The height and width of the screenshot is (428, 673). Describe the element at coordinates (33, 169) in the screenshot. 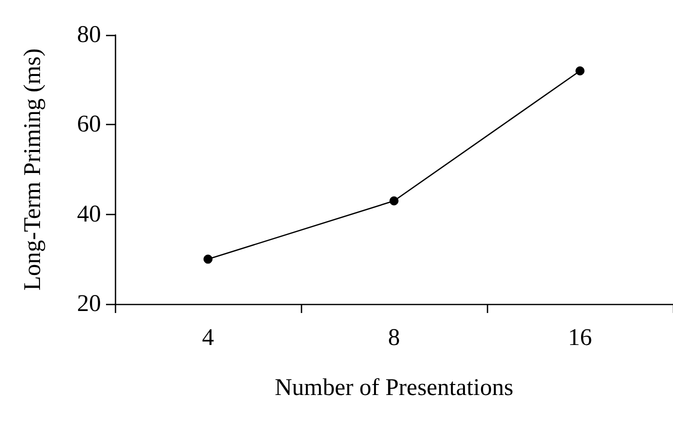

I see `y-axis-title: Long-Term Priming (ms)` at that location.